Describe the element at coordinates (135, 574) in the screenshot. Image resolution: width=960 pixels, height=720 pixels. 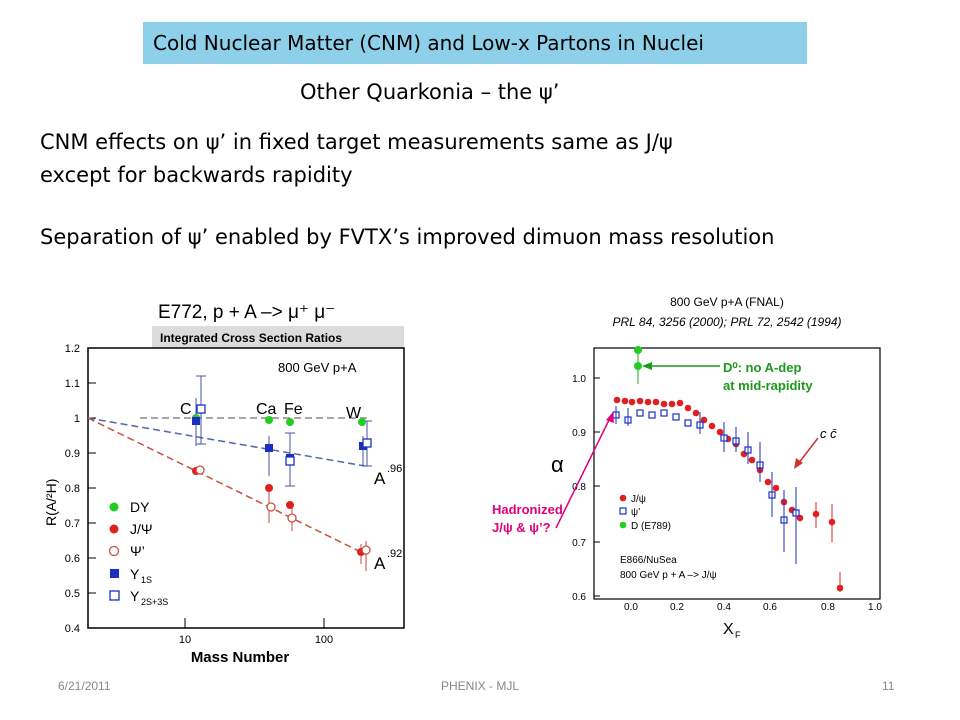
I see `legend-upsilon-1s: Υ` at that location.